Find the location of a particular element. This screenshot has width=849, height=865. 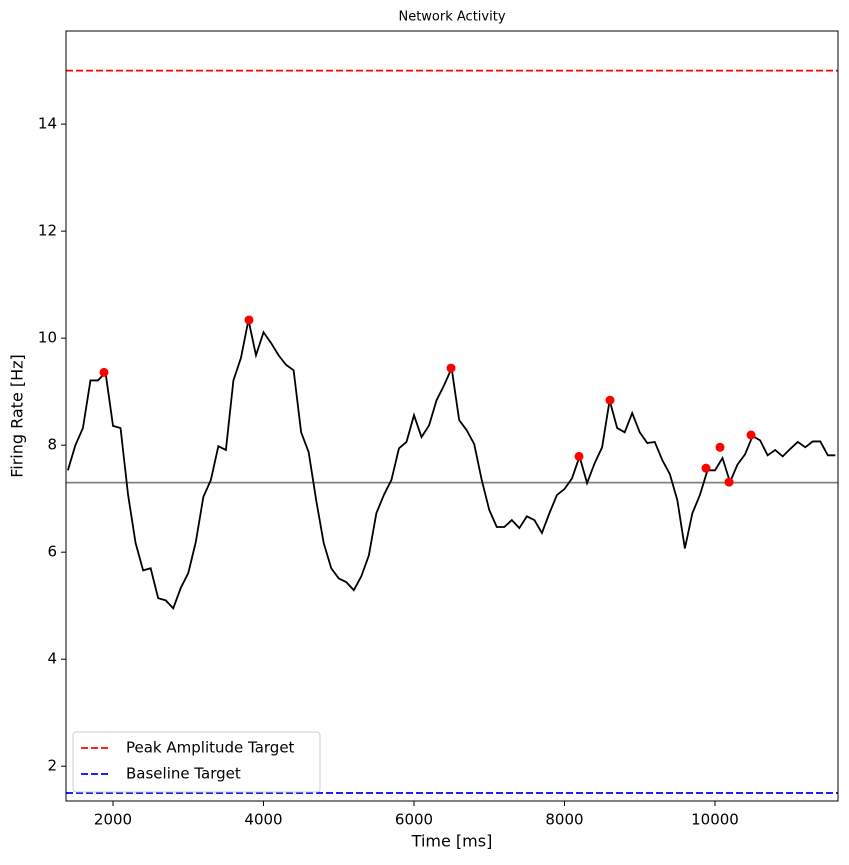

x-tick-label: 4000 is located at coordinates (263, 820).